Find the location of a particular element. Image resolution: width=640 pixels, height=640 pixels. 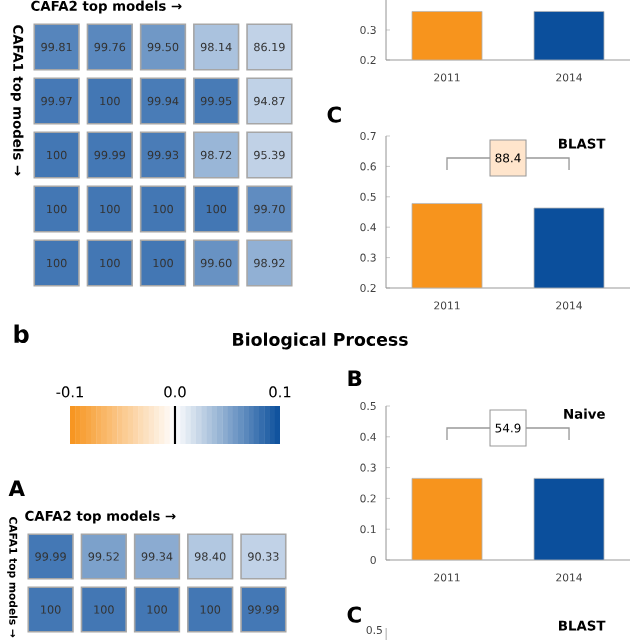

text: b is located at coordinates (21, 334).